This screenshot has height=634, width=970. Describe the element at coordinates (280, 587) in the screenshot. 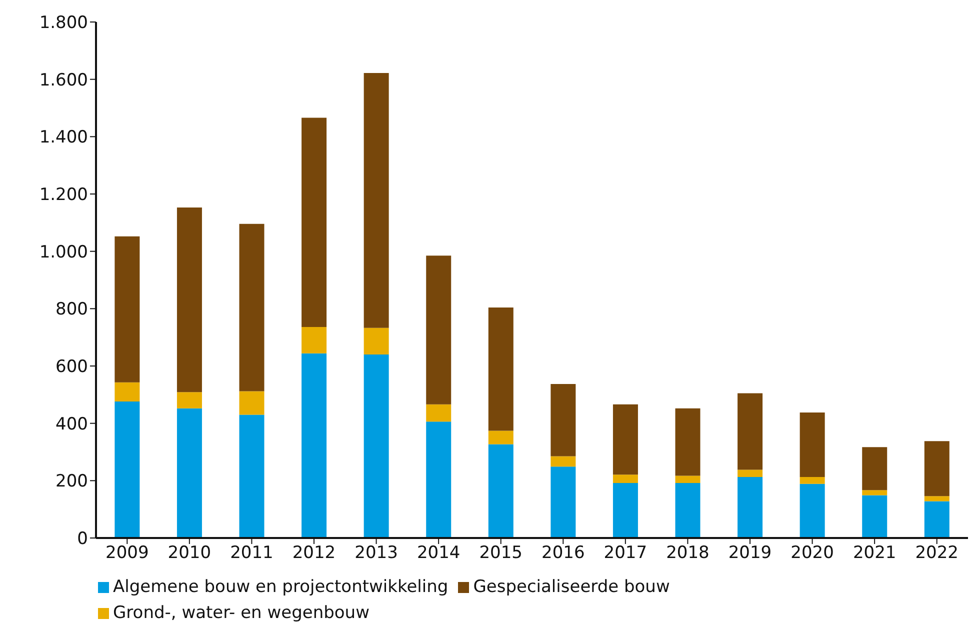

I see `legend-label: Algemene bouw en projectontwikkeling` at that location.